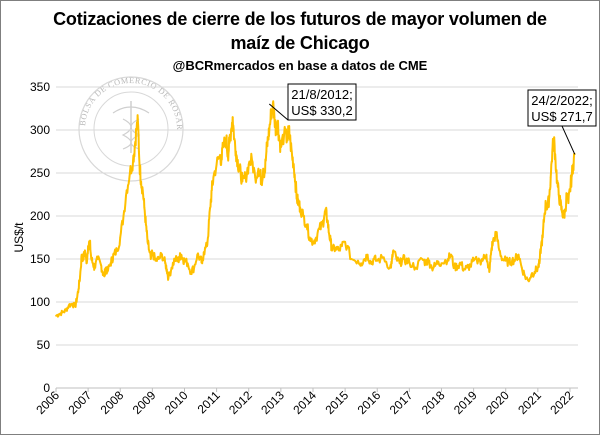  What do you see at coordinates (47, 402) in the screenshot?
I see `x-tick-label: 2006` at bounding box center [47, 402].